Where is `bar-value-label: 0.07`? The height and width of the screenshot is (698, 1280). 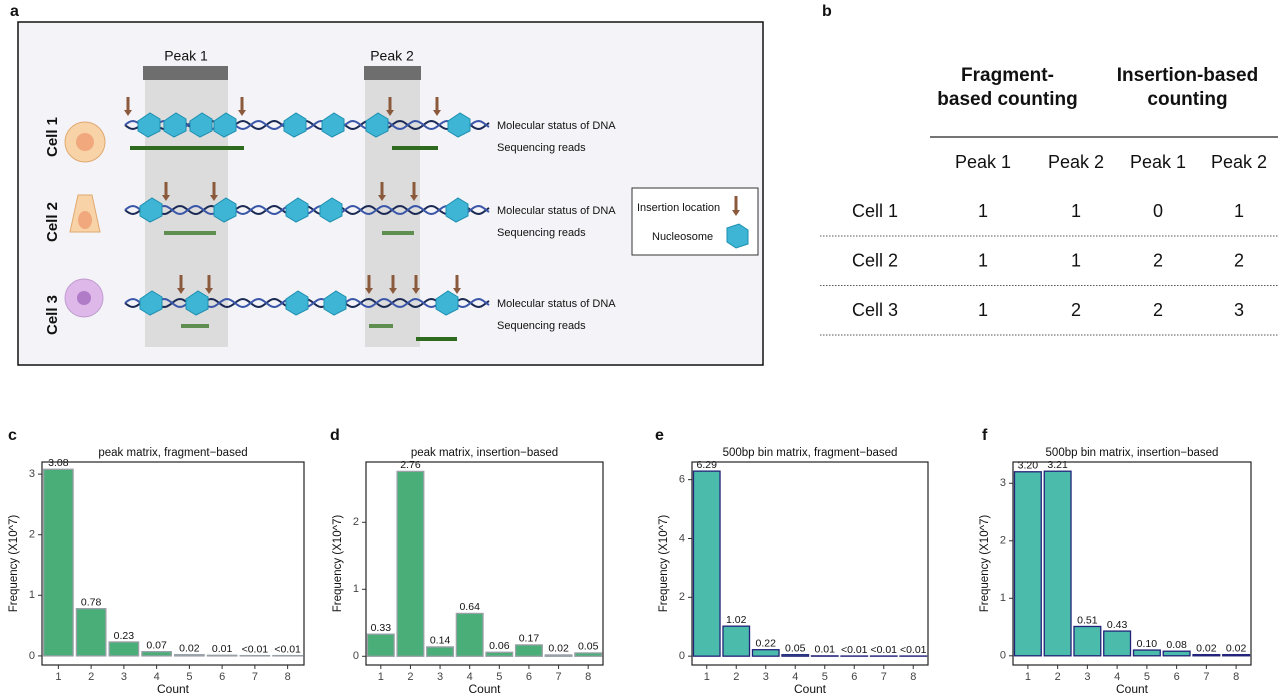
bar-value-label: 0.07 is located at coordinates (156, 645).